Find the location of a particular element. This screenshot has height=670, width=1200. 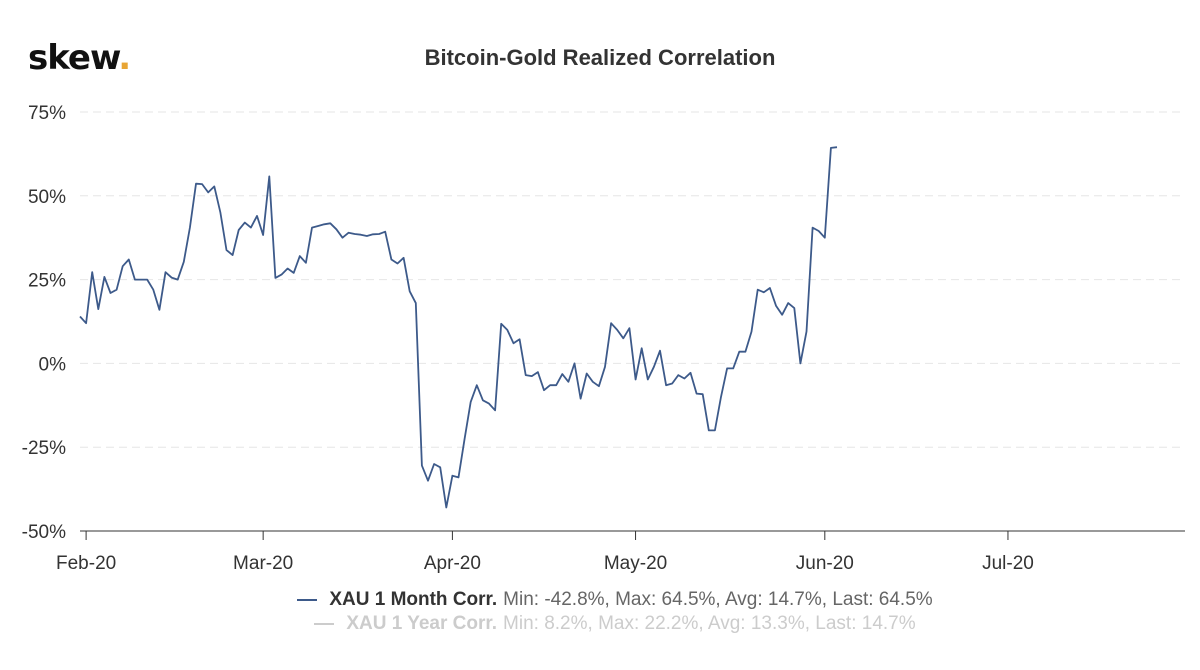

x-tick-label: Jun-20 is located at coordinates (825, 563).